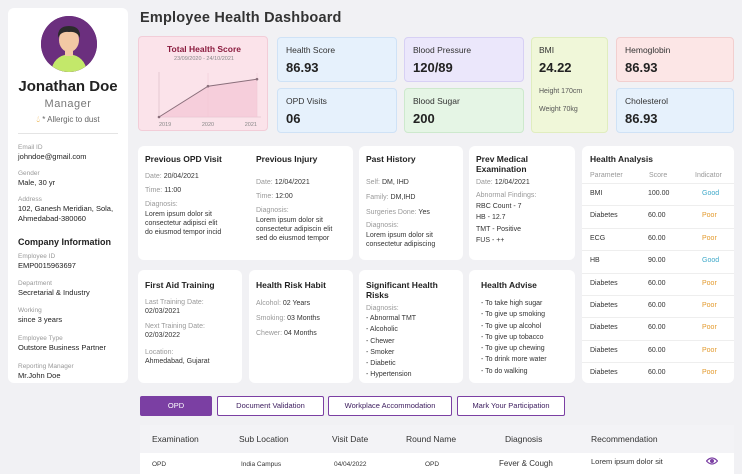 This screenshot has height=474, width=742. Describe the element at coordinates (306, 101) in the screenshot. I see `opd-visits-label: OPD Visits` at that location.